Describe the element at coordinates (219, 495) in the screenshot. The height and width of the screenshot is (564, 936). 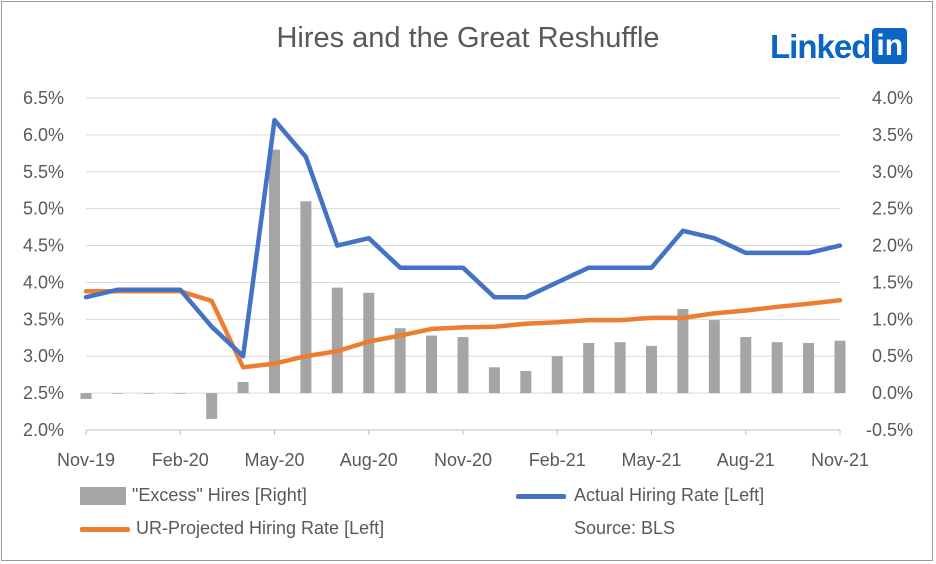
I see `legend-label-excess-hires: "Excess" Hires [Right]` at that location.